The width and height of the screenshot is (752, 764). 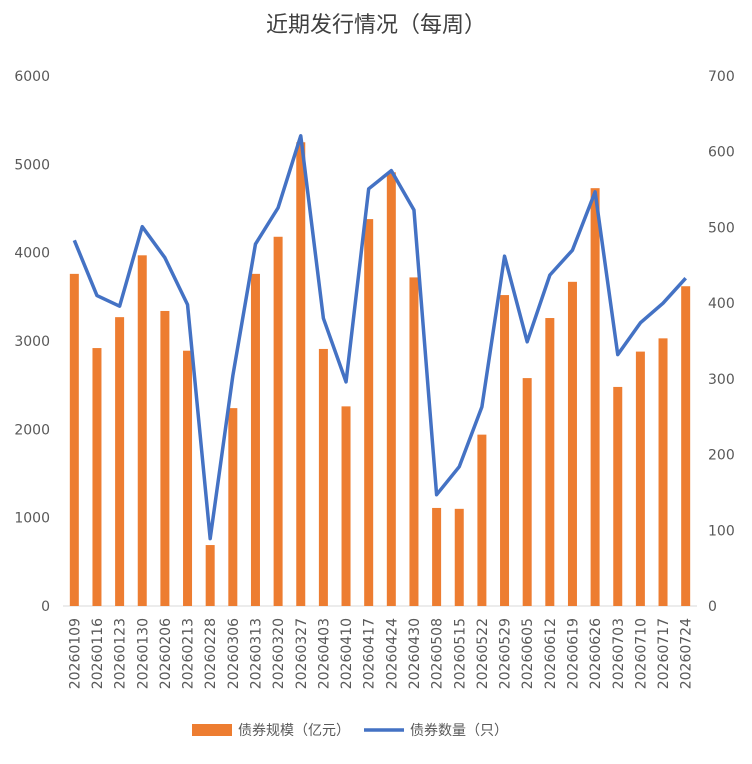 What do you see at coordinates (32, 519) in the screenshot?
I see `y-tick-label: 1000` at bounding box center [32, 519].